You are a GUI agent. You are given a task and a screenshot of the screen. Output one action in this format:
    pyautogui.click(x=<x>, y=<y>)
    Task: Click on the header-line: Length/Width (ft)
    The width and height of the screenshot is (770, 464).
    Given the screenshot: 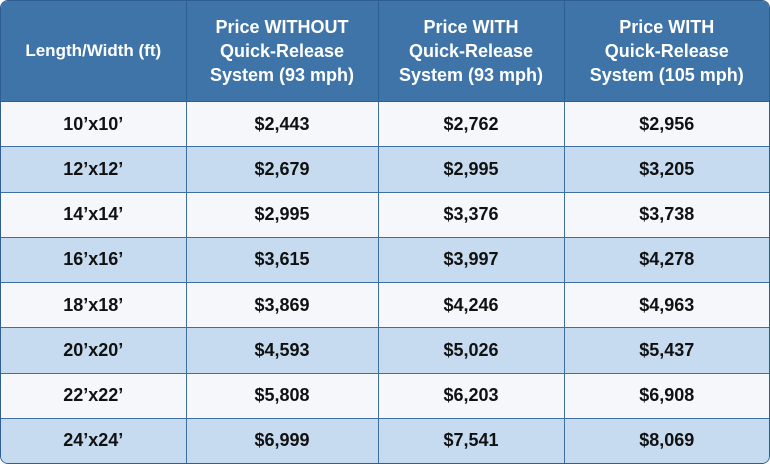 What is the action you would take?
    pyautogui.click(x=93, y=50)
    